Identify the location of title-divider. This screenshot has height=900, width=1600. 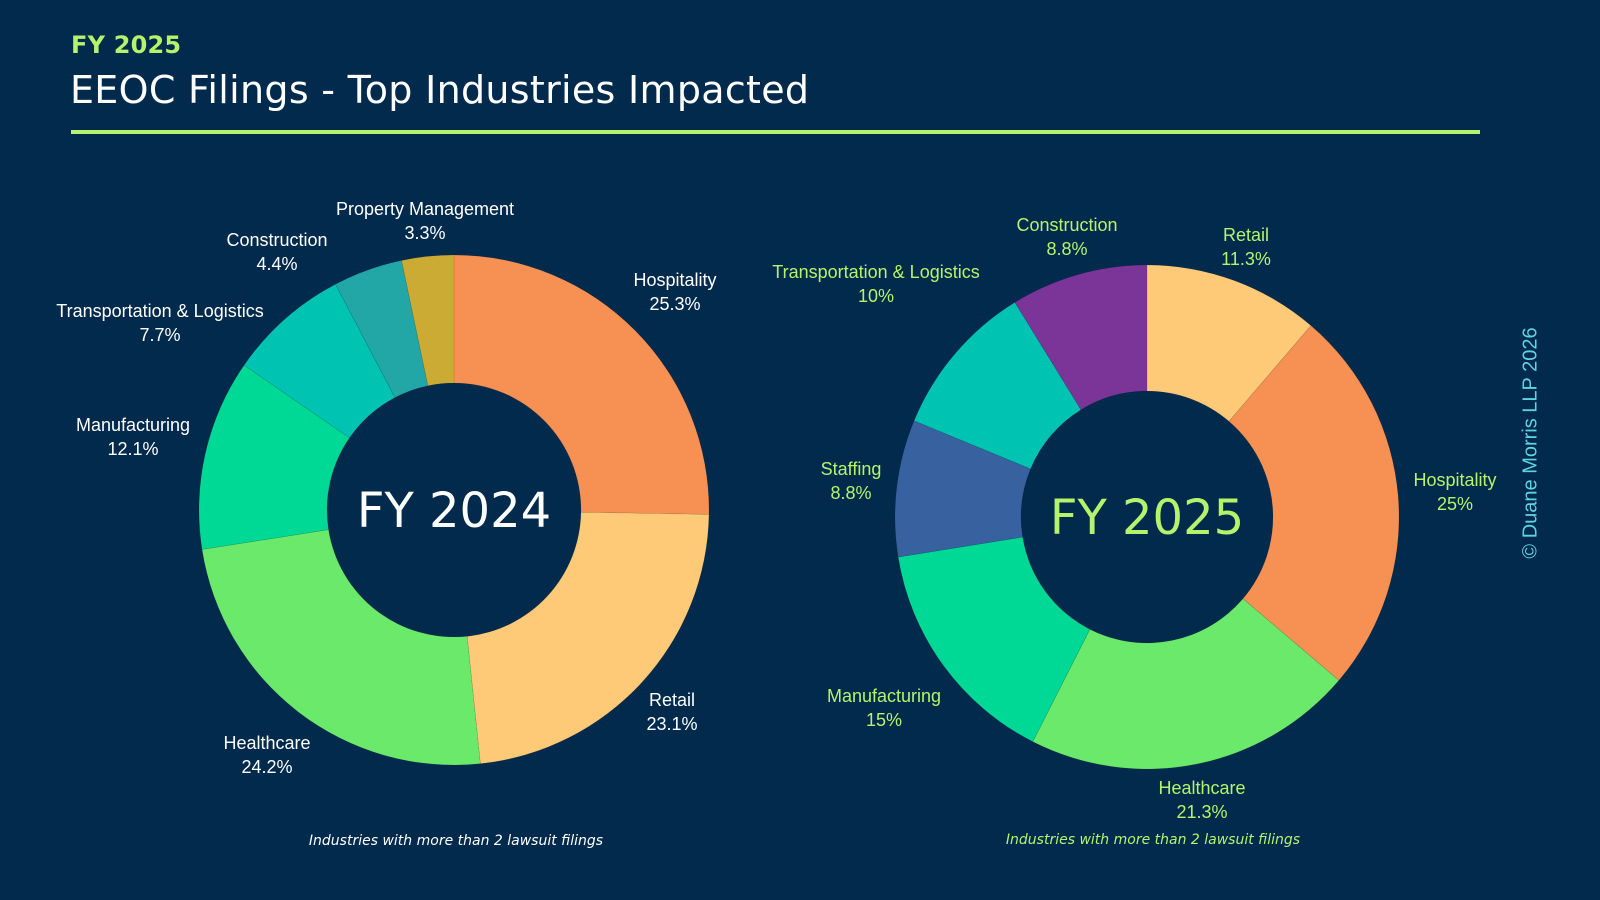
(775, 132).